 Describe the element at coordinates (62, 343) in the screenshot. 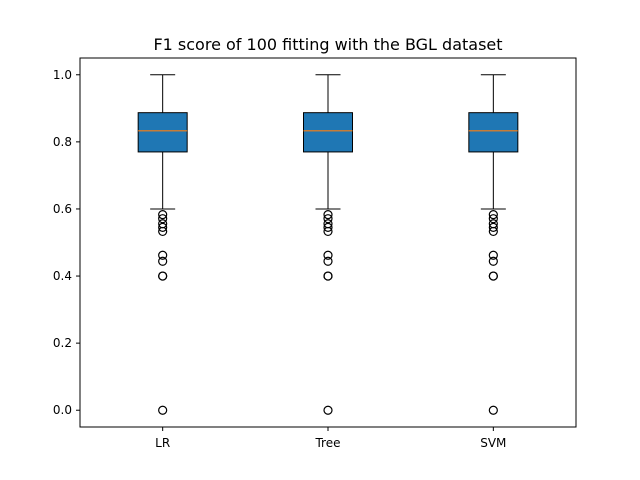

I see `y-tick-label: 0.2` at that location.